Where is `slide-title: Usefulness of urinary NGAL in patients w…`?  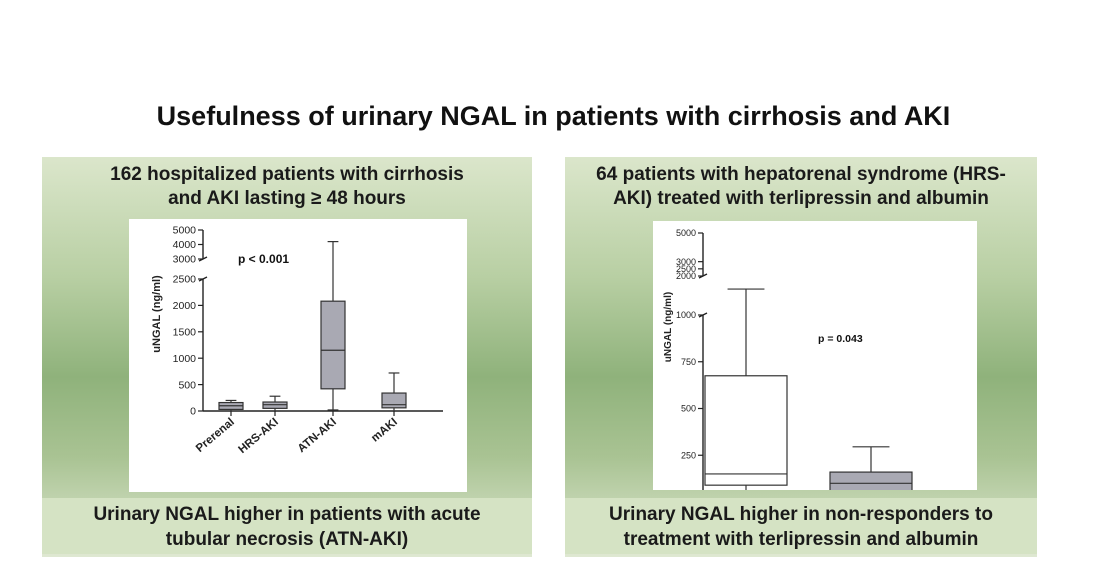 slide-title: Usefulness of urinary NGAL in patients w… is located at coordinates (553, 116).